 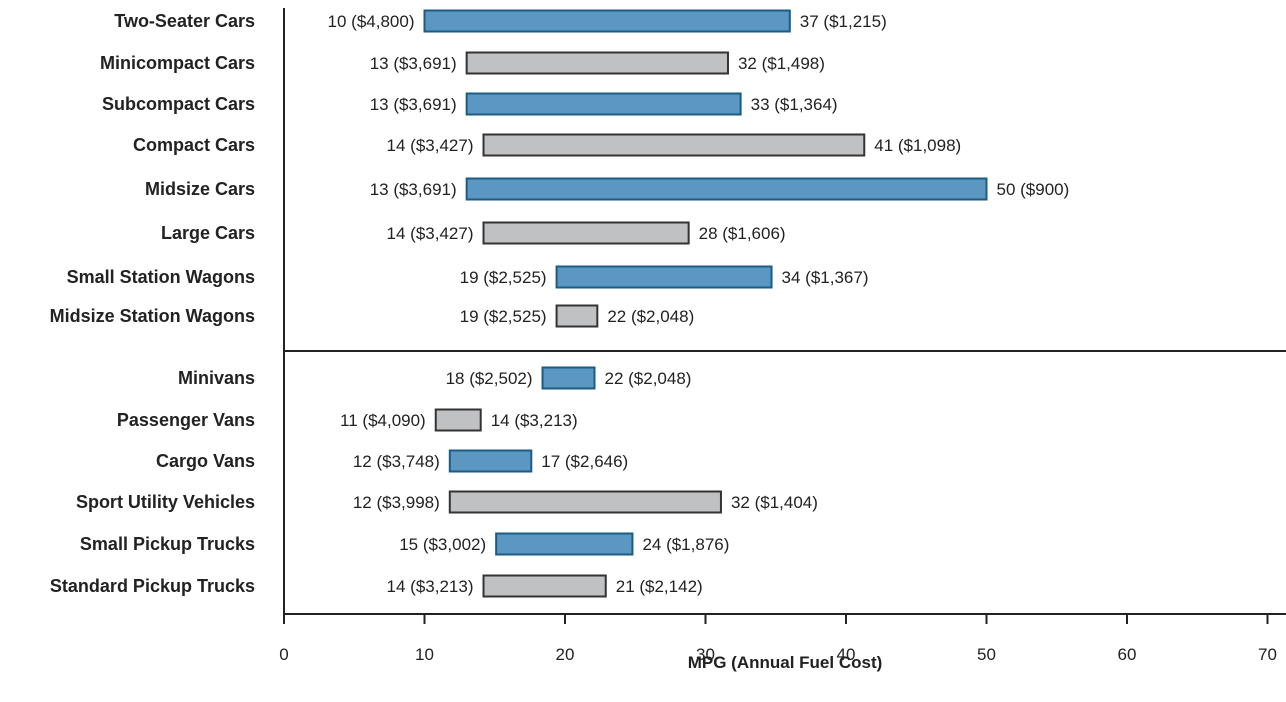 I want to click on x-axis-ticks: 0 10 20 30 40 50 60 70, so click(x=778, y=639).